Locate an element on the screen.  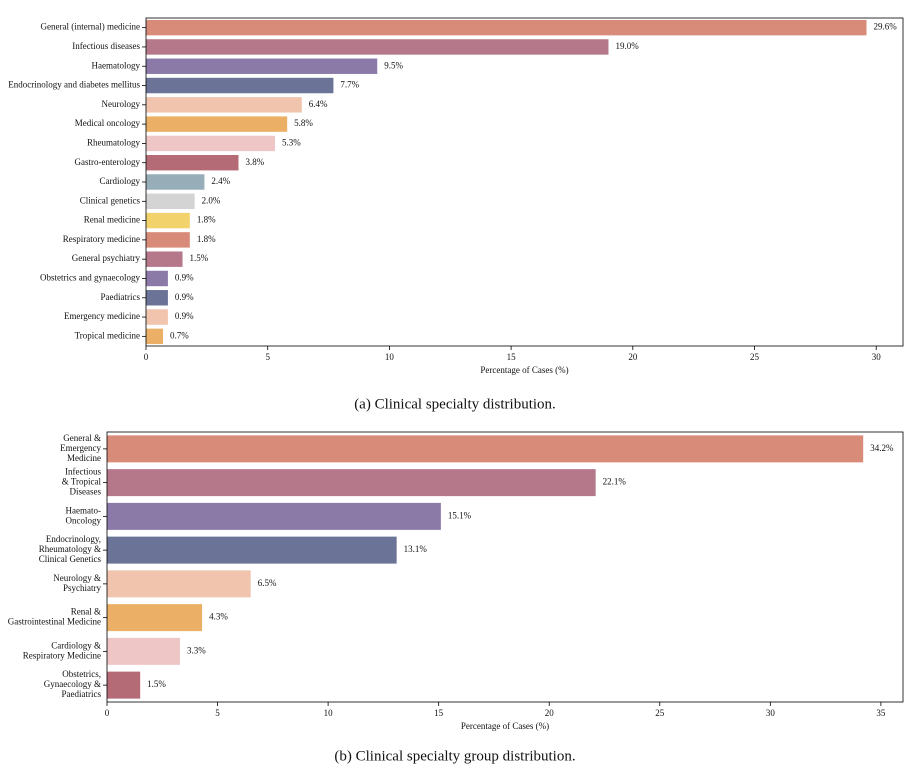
y-tick-label: Haemato- is located at coordinates (83, 510).